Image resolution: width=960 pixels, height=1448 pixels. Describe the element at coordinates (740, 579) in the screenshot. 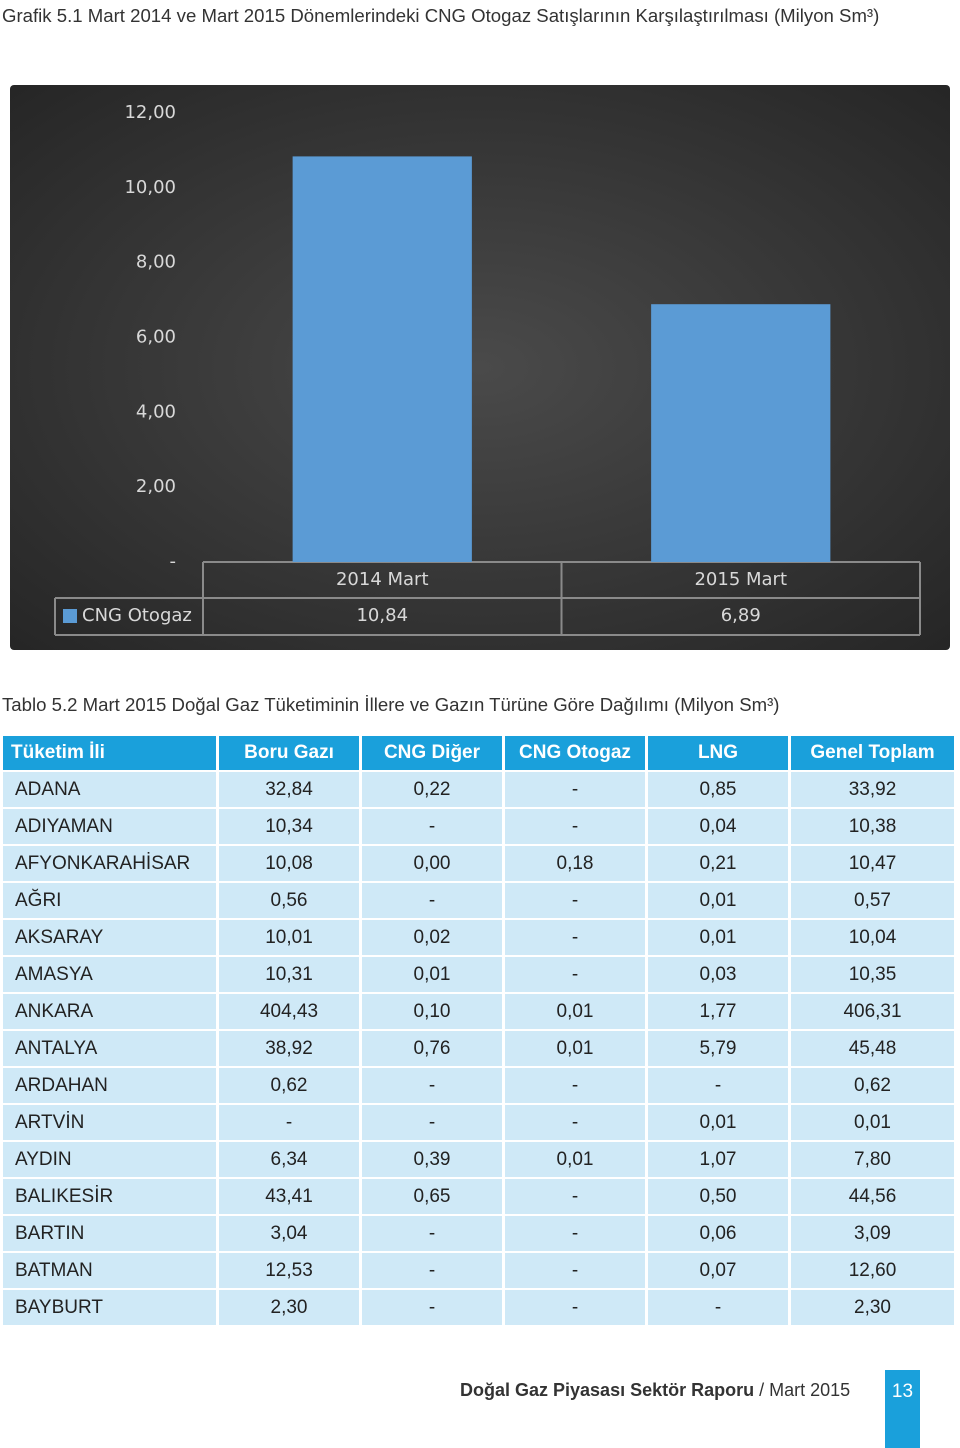

I see `x-tick-label: 2015 Mart` at that location.